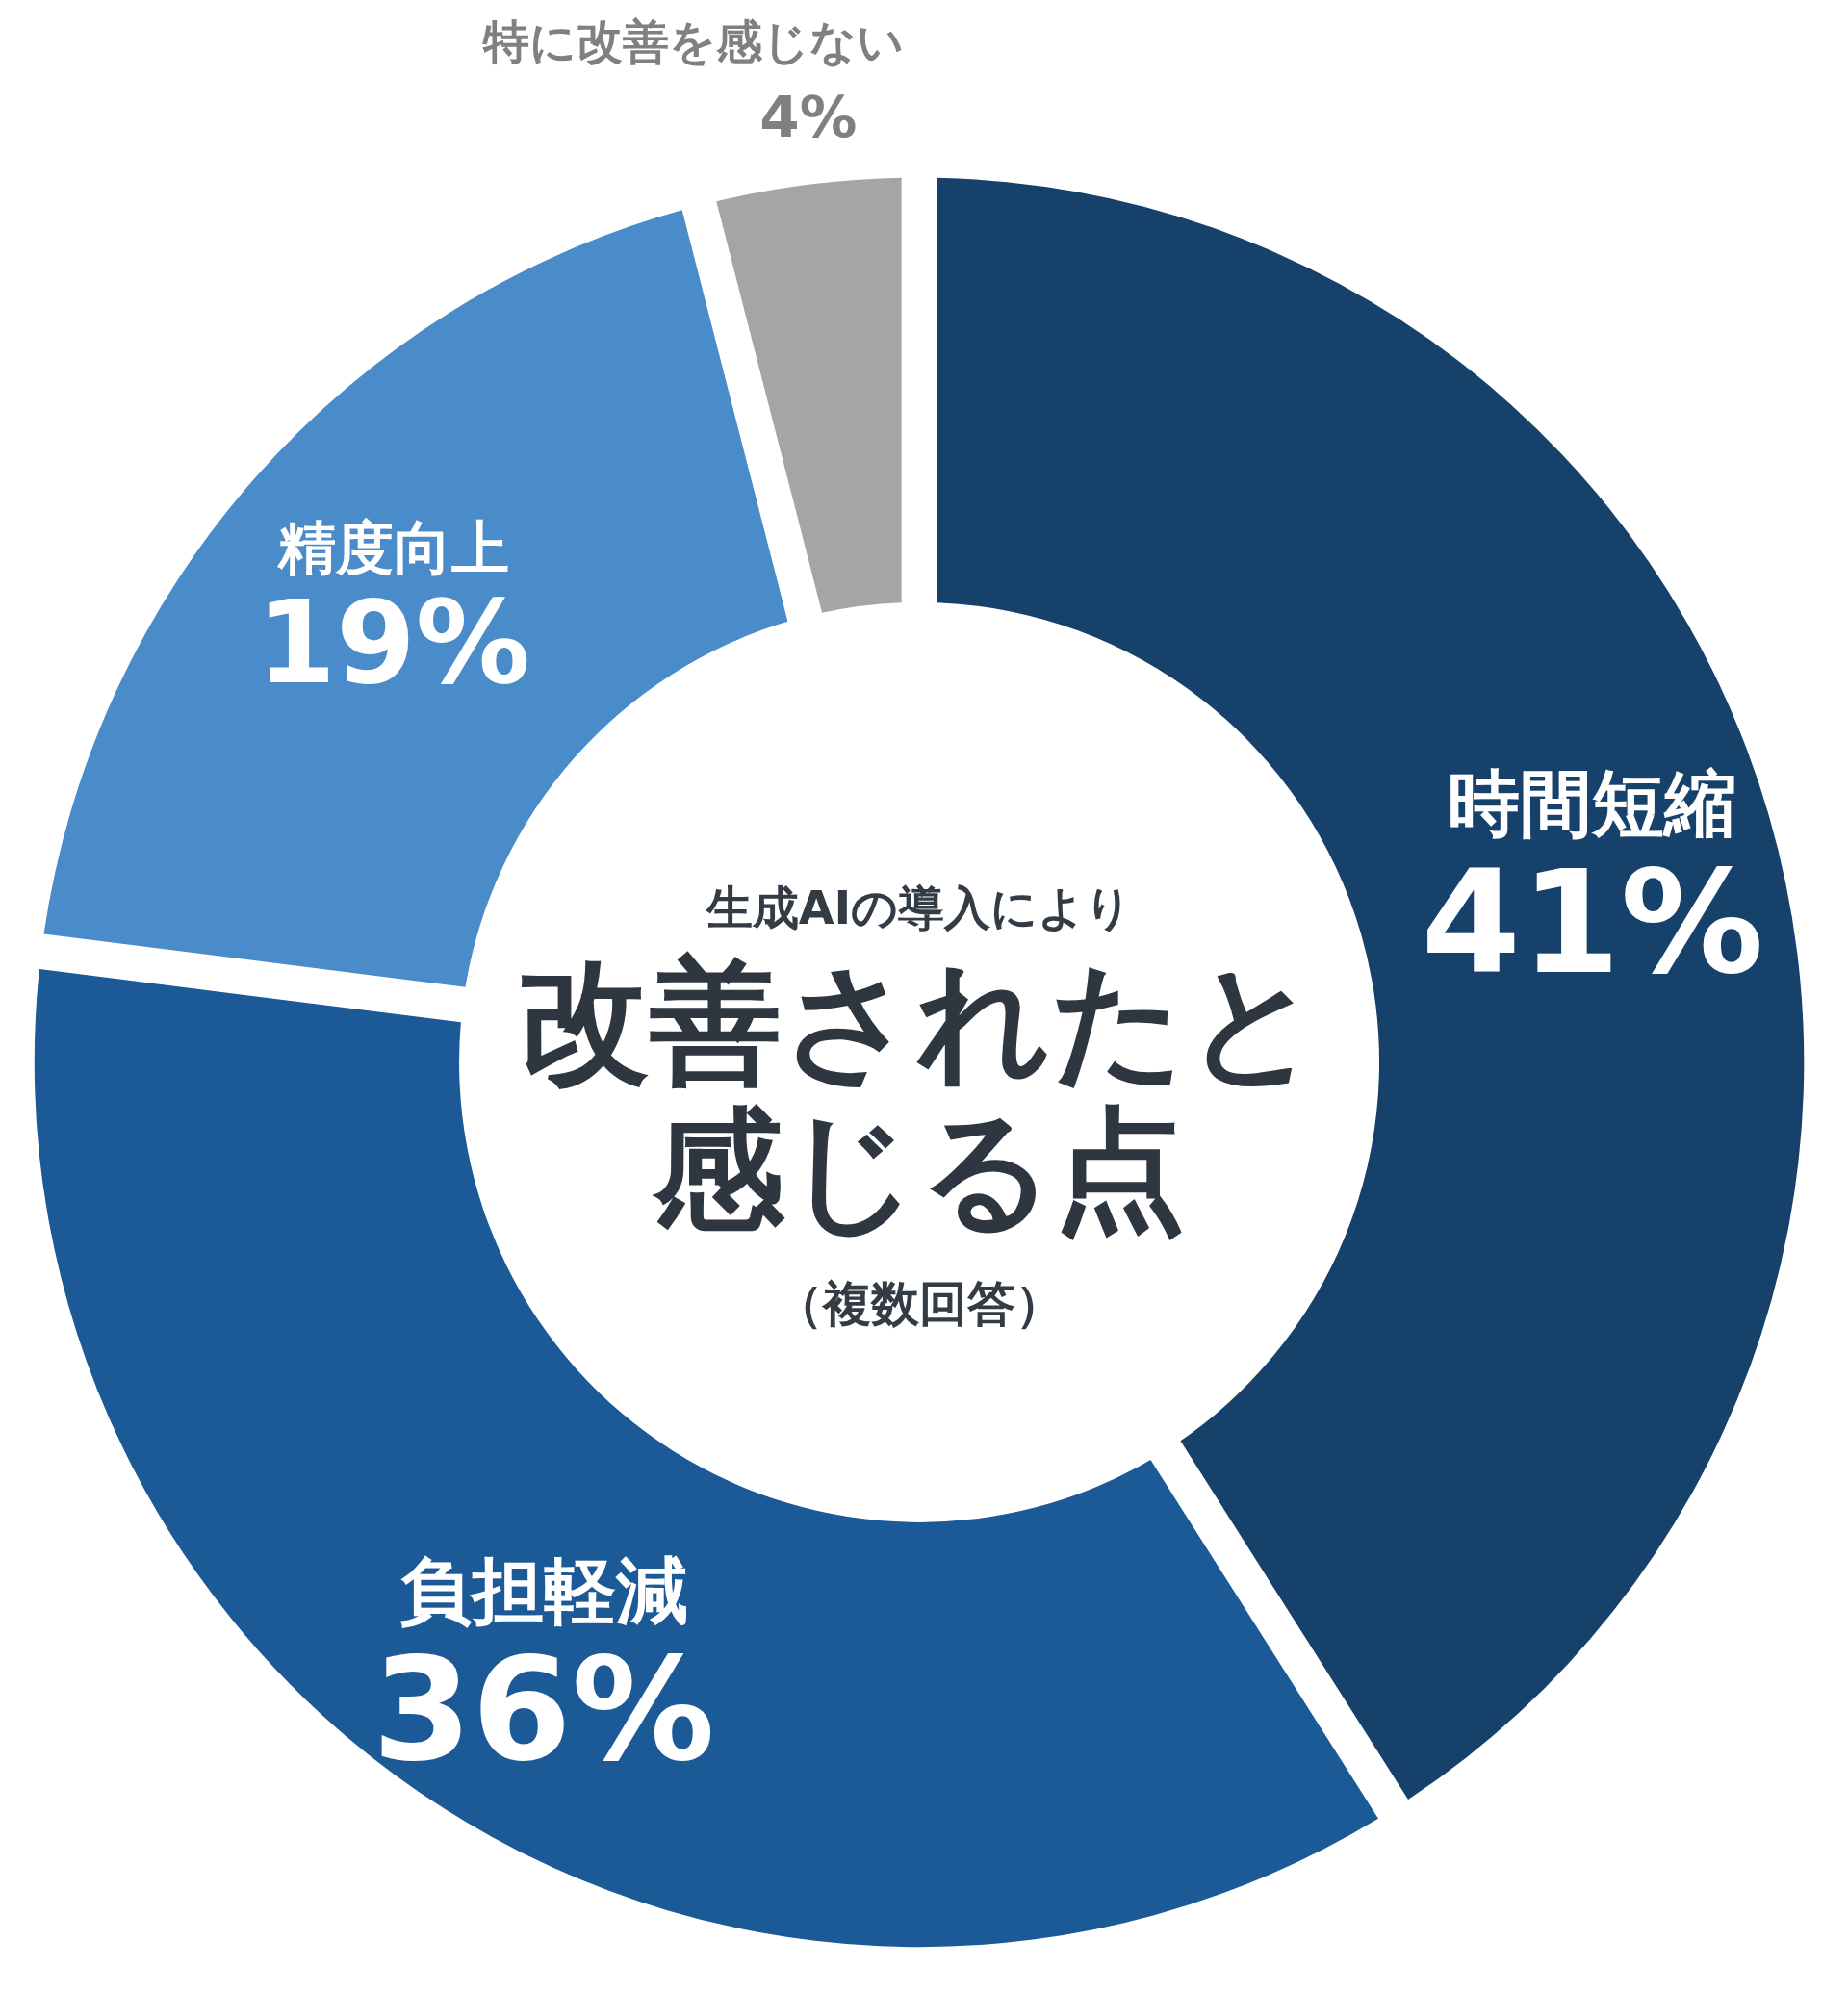 The width and height of the screenshot is (1848, 1992). What do you see at coordinates (1592, 804) in the screenshot?
I see `slice-label: 時間短縮` at bounding box center [1592, 804].